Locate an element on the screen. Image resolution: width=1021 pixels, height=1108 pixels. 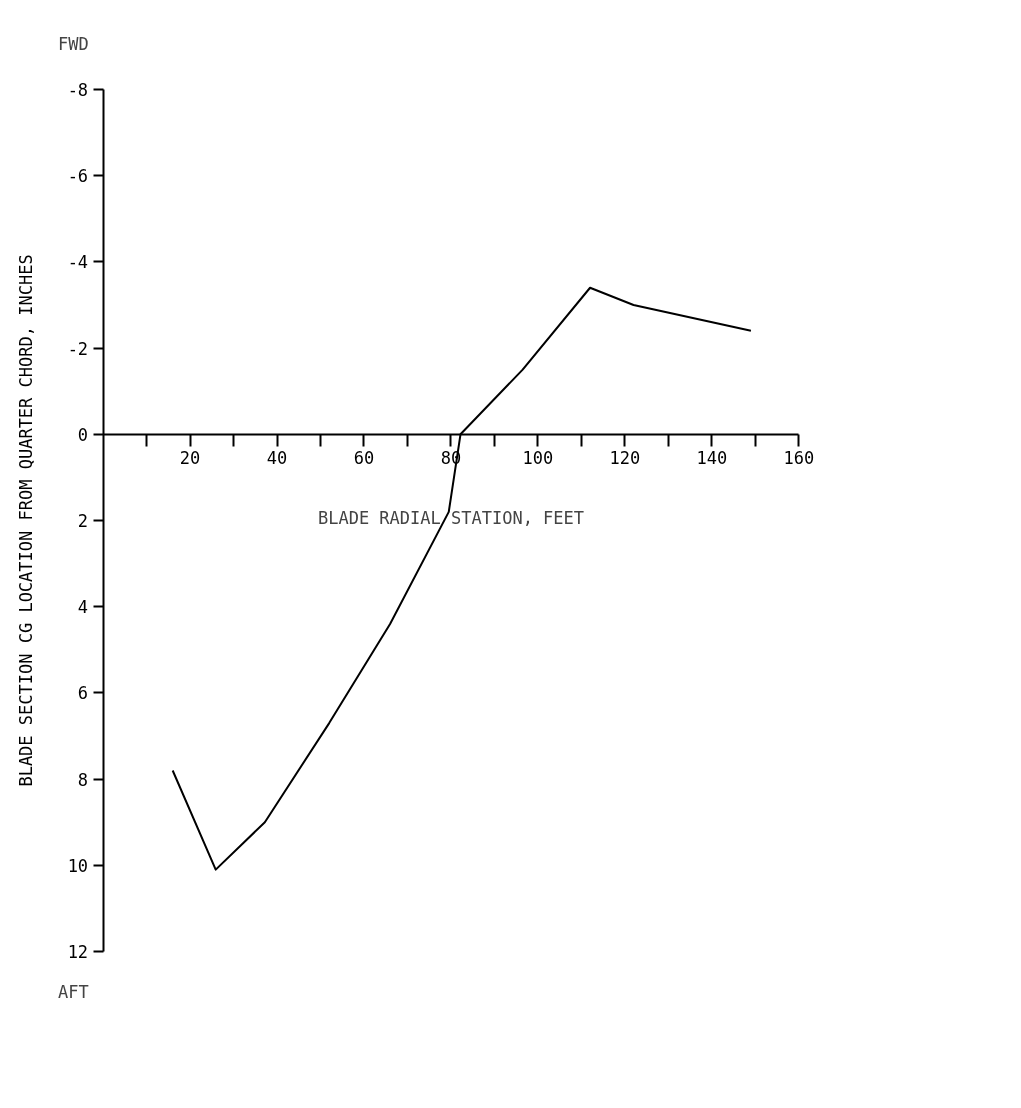
y-tick-label: 4 is located at coordinates (83, 607).